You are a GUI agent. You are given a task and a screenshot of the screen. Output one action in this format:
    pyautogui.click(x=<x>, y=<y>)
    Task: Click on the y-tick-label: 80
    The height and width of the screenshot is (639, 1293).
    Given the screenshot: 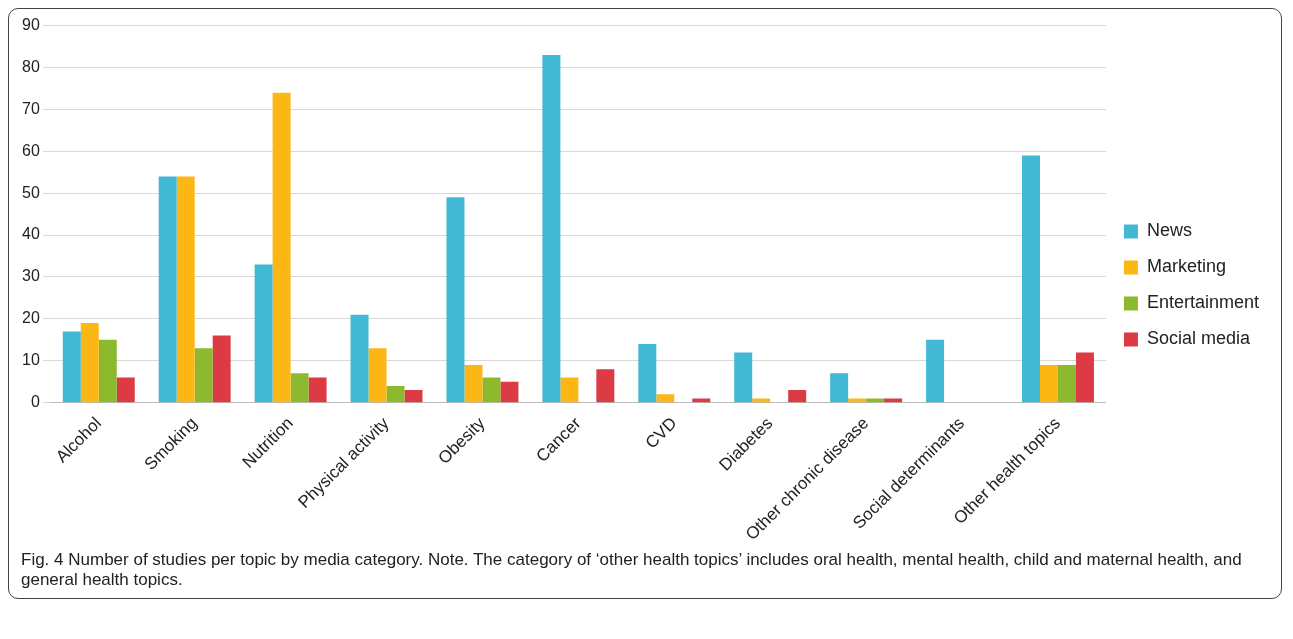 What is the action you would take?
    pyautogui.click(x=31, y=66)
    